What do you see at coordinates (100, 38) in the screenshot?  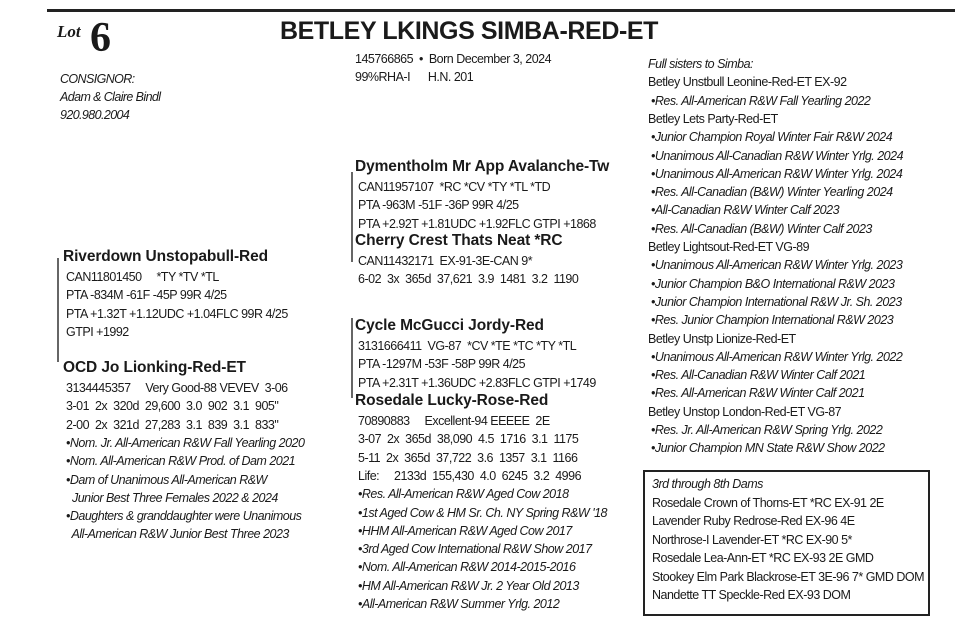 I see `lot-number: 6` at bounding box center [100, 38].